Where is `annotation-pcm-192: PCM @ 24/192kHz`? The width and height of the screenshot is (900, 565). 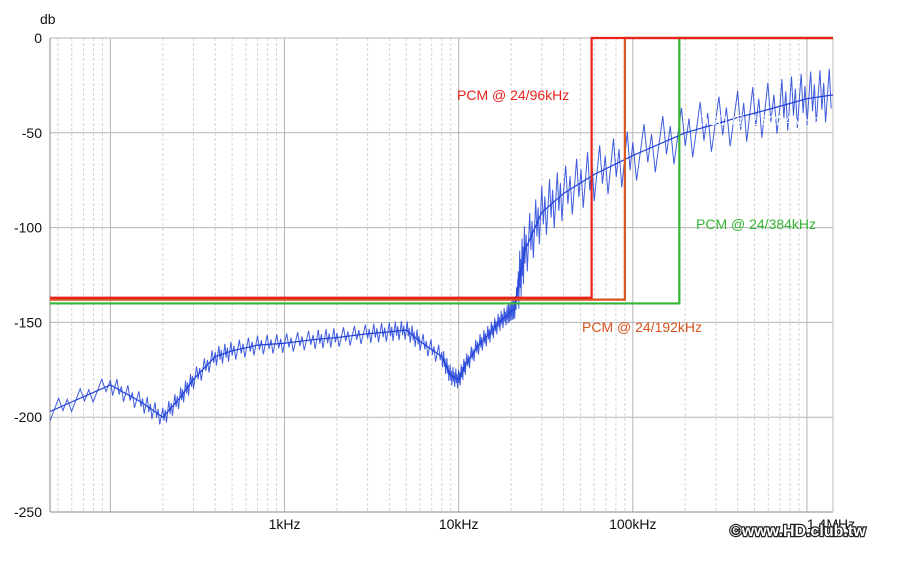
annotation-pcm-192: PCM @ 24/192kHz is located at coordinates (642, 327).